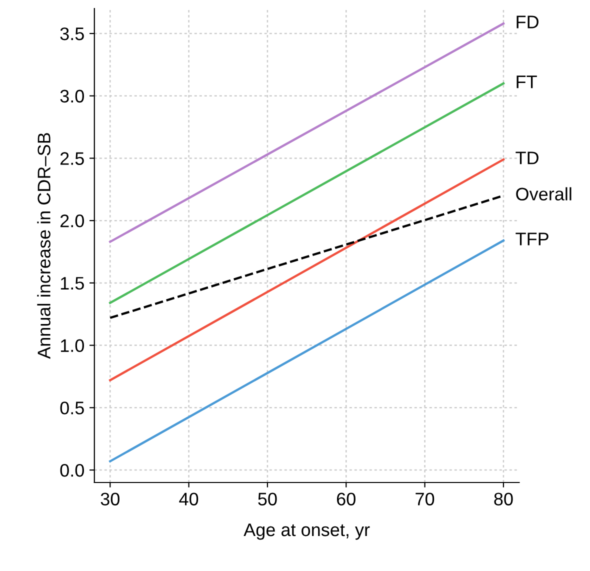 This screenshot has width=590, height=571. Describe the element at coordinates (72, 221) in the screenshot. I see `y-tick-label: 2.0` at that location.